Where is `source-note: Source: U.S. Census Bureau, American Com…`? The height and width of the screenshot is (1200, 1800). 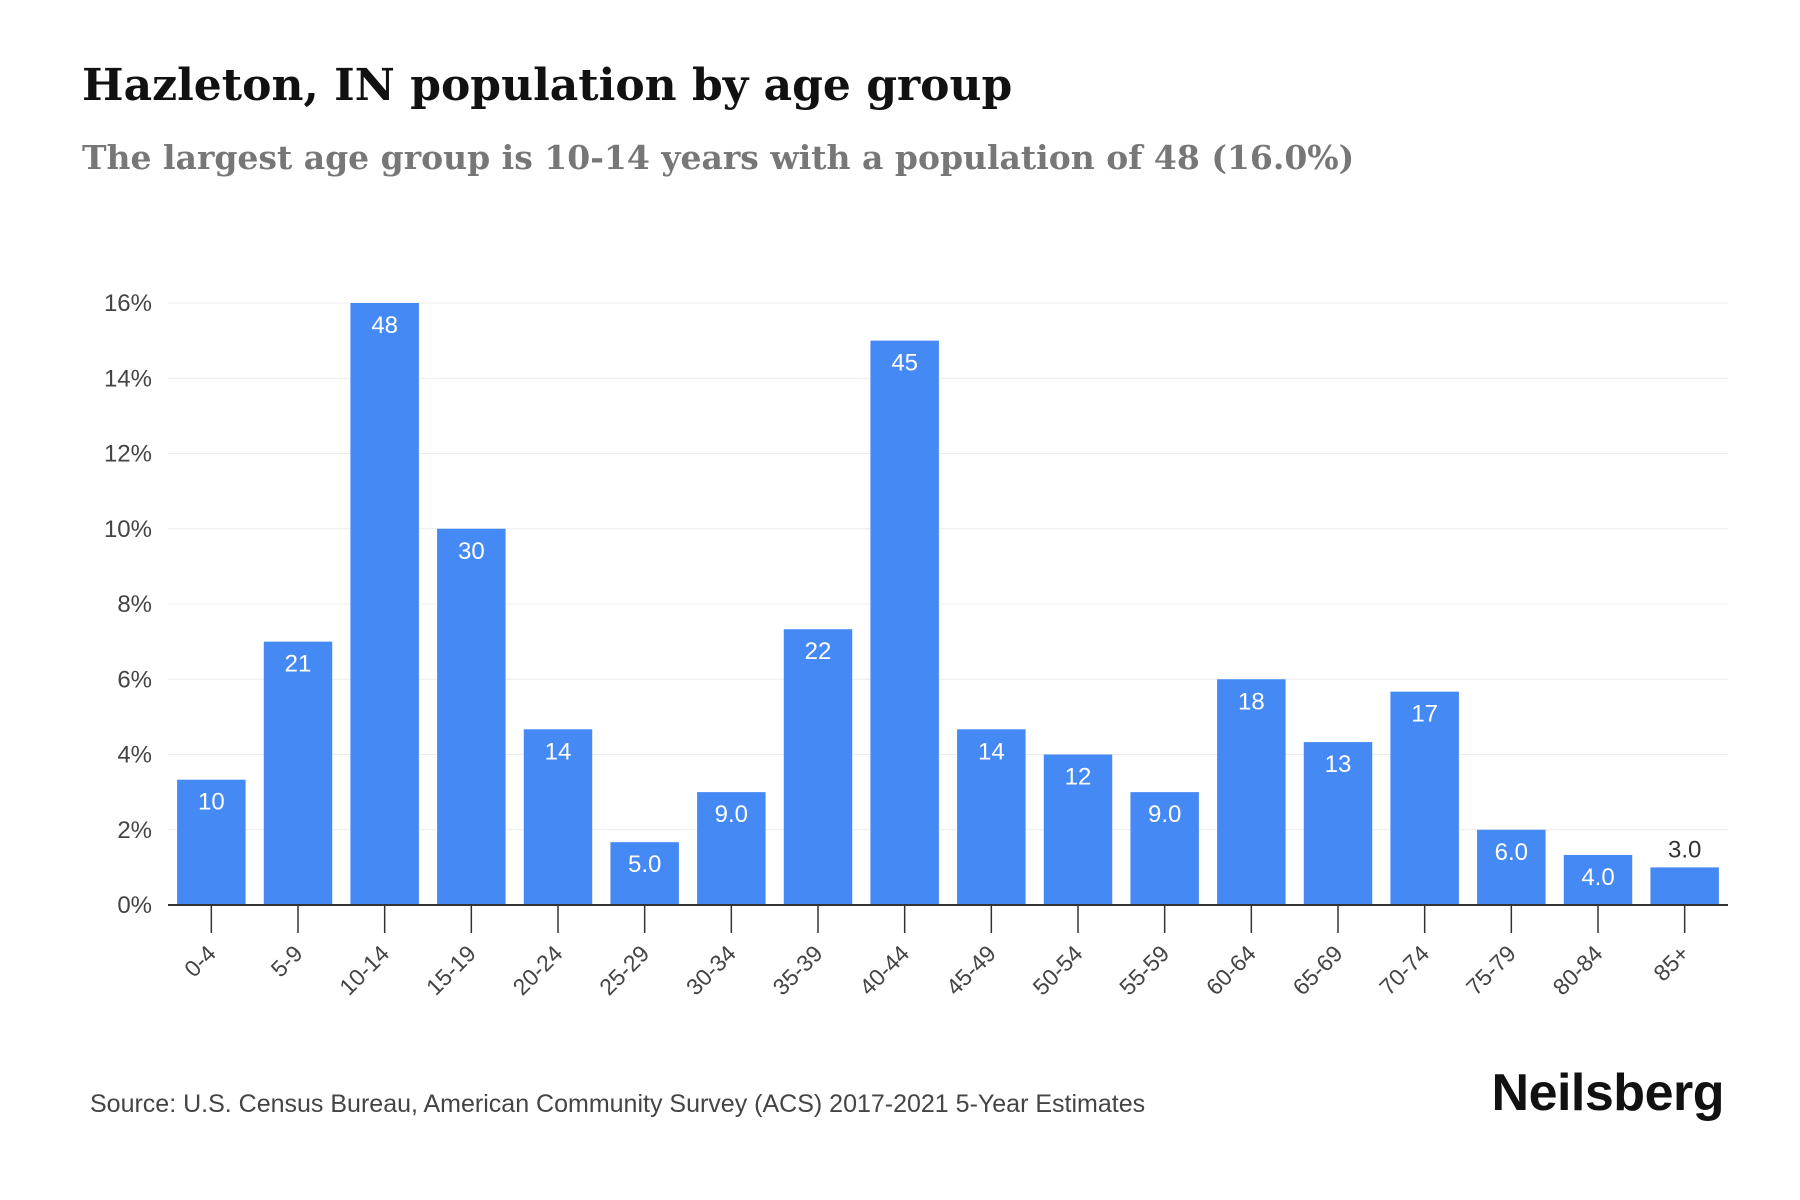 source-note: Source: U.S. Census Bureau, American Com… is located at coordinates (618, 1104).